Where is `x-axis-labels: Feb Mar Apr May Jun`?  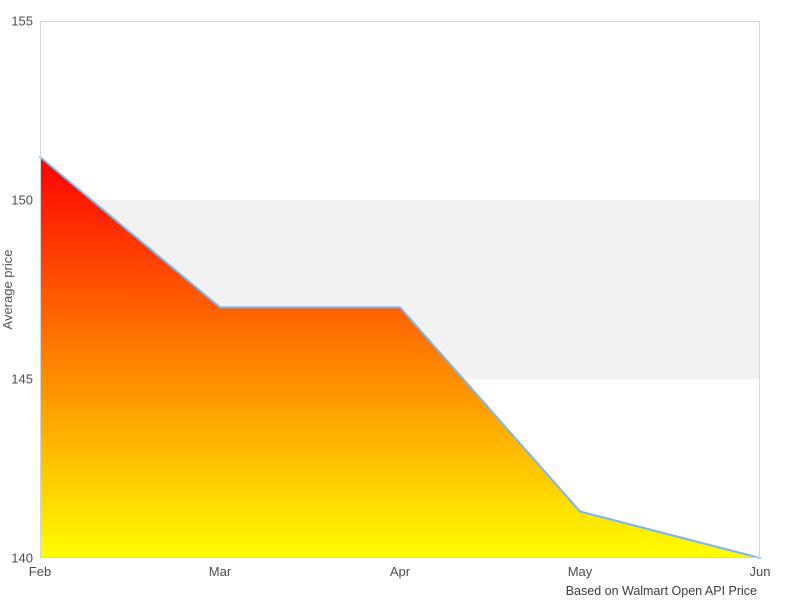 x-axis-labels: Feb Mar Apr May Jun is located at coordinates (400, 571).